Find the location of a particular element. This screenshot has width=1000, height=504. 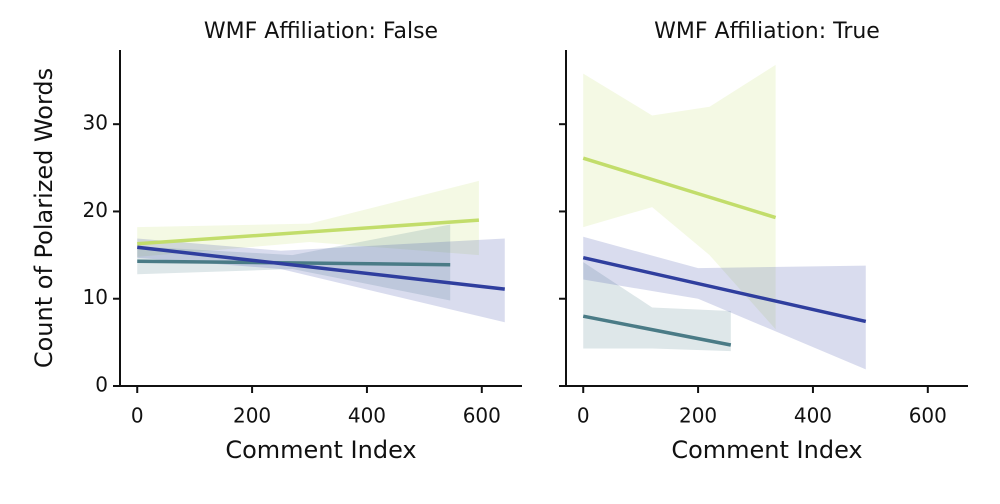

y-tick-label: 0 is located at coordinates (101, 385).